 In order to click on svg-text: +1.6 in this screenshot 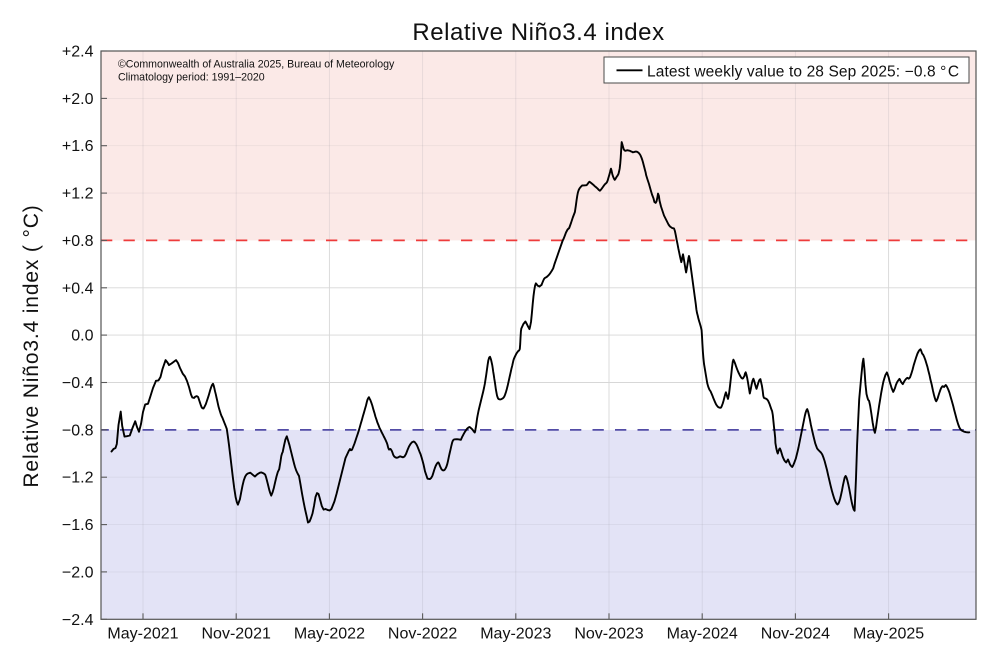, I will do `click(78, 146)`.